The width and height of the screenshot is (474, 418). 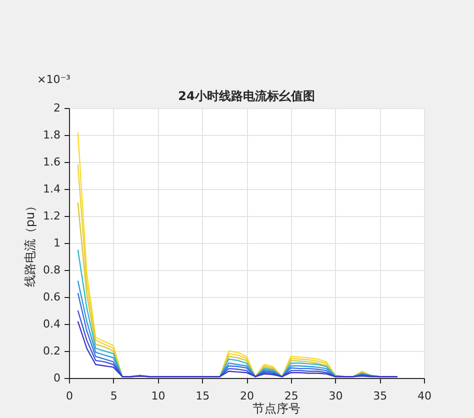 What do you see at coordinates (51, 324) in the screenshot?
I see `y-tick-label: 0.4` at bounding box center [51, 324].